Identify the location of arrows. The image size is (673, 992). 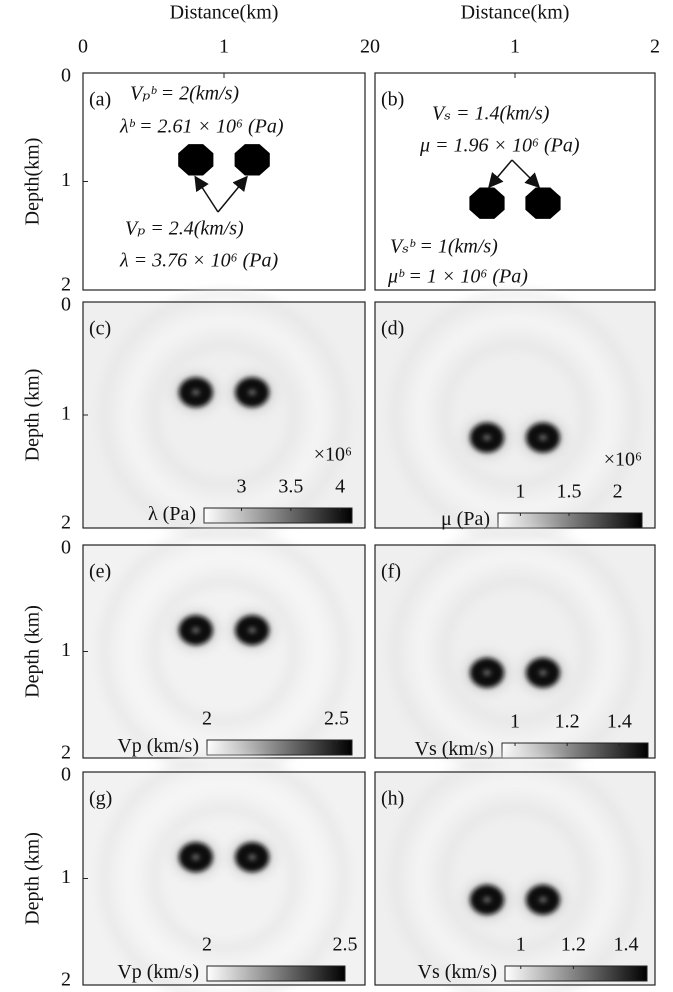
(367, 186).